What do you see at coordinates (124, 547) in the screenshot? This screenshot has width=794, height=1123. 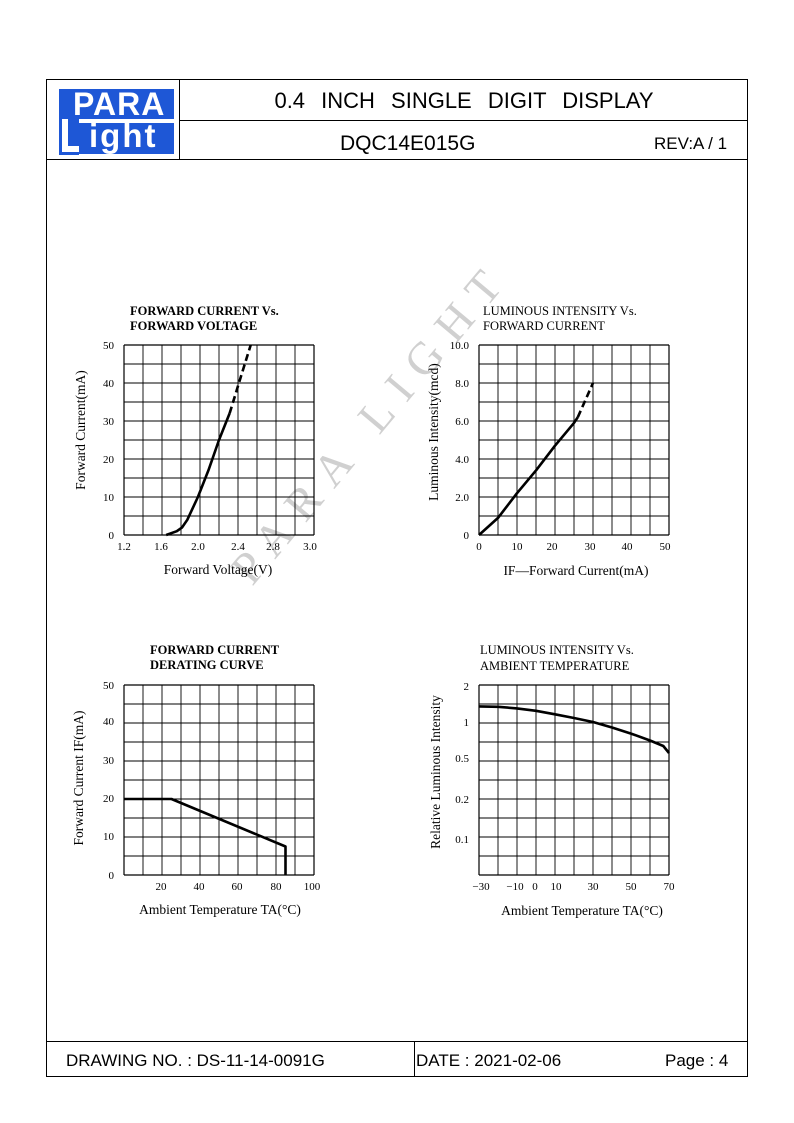 I see `x-tick-label: 1.2` at bounding box center [124, 547].